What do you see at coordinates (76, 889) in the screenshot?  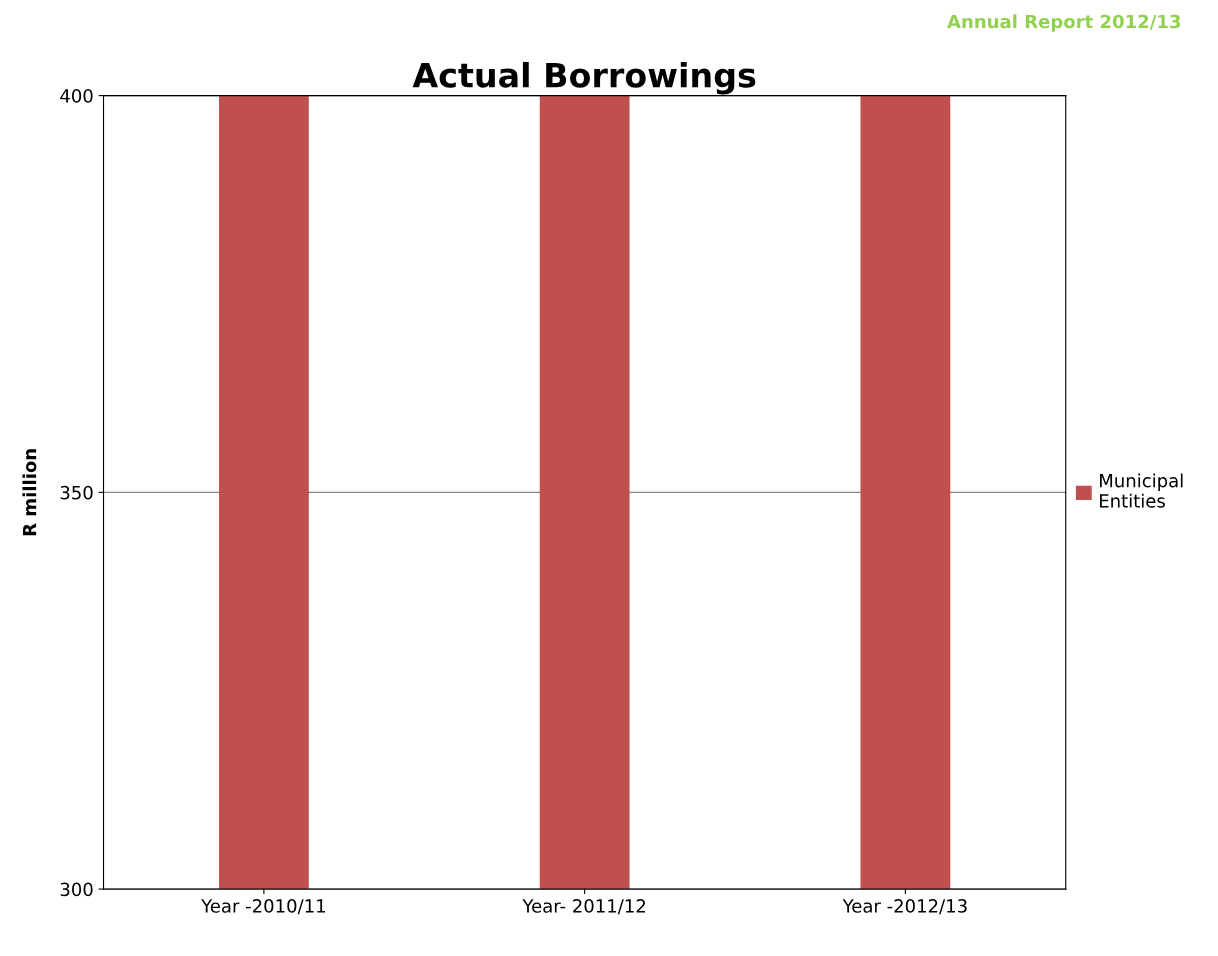 I see `y-tick-label: 300` at bounding box center [76, 889].